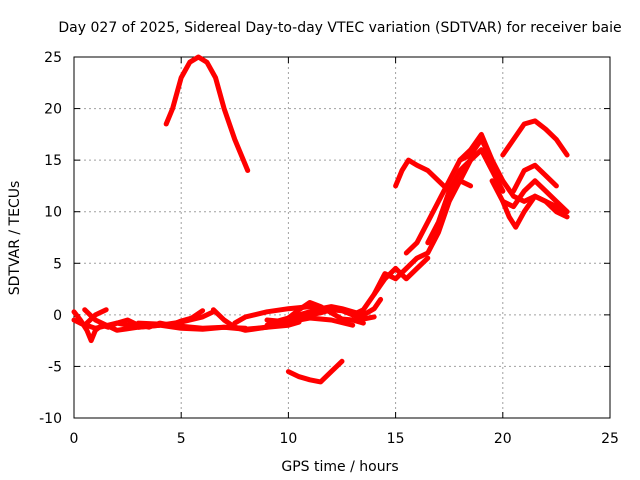 The width and height of the screenshot is (640, 480). I want to click on x-tick-label: 20, so click(503, 439).